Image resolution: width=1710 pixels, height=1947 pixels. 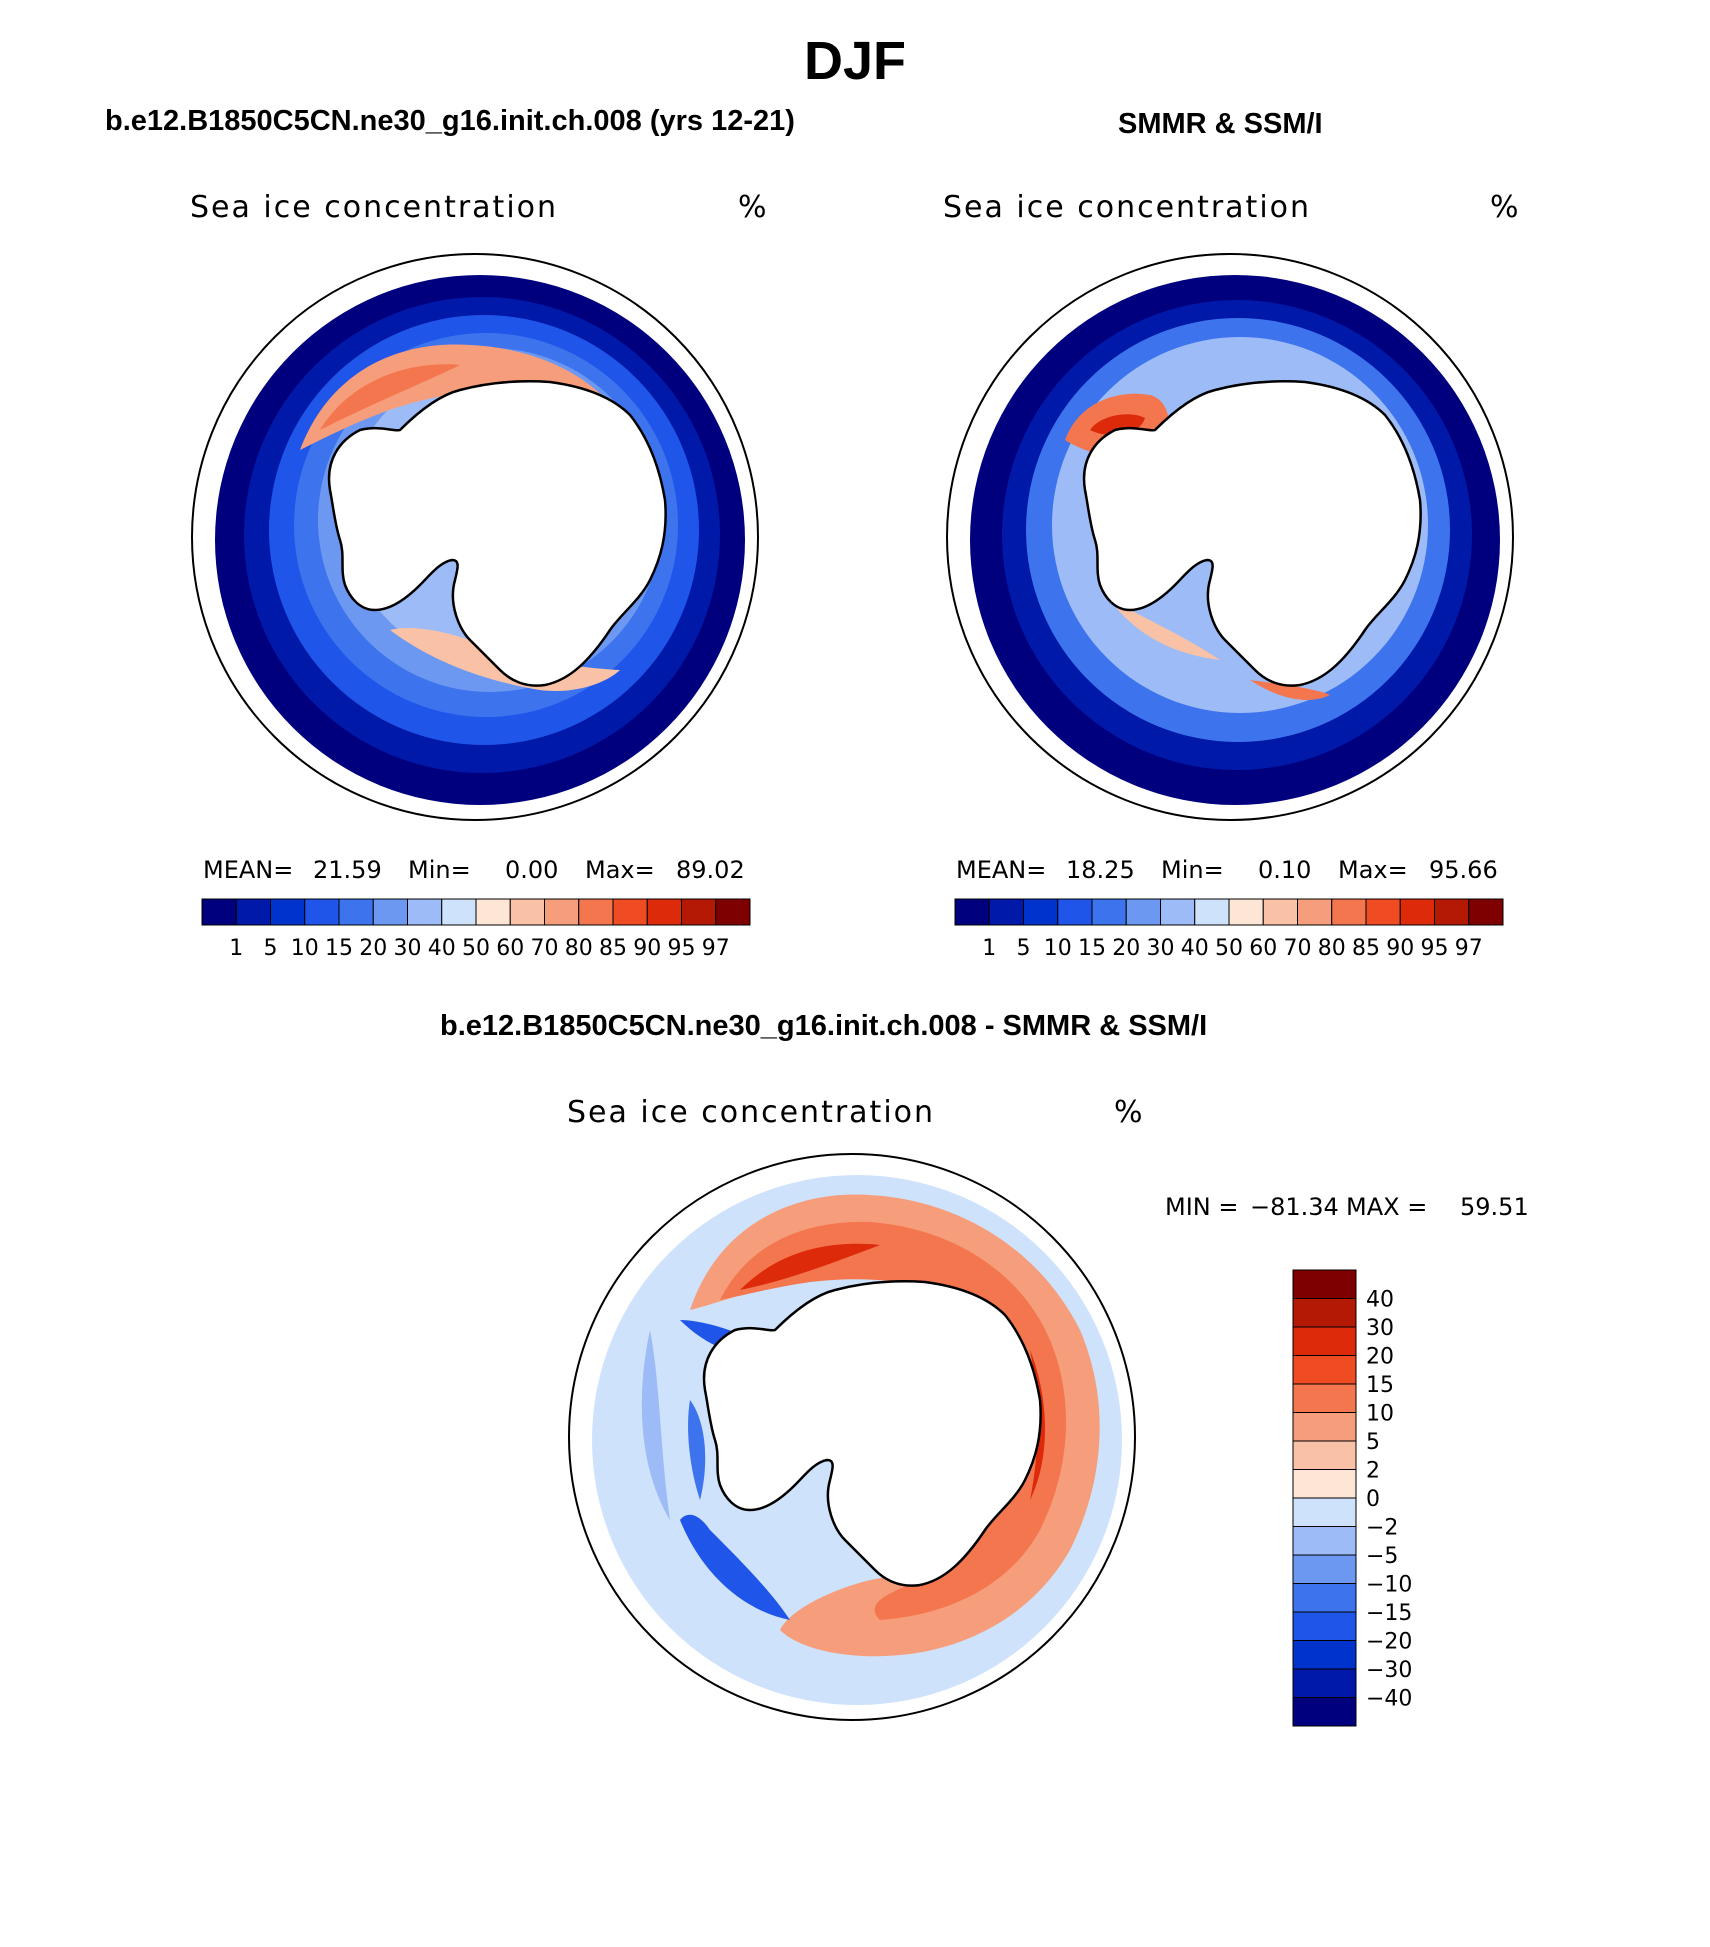 What do you see at coordinates (510, 948) in the screenshot?
I see `panel-1-colorbar-tick-label: 60` at bounding box center [510, 948].